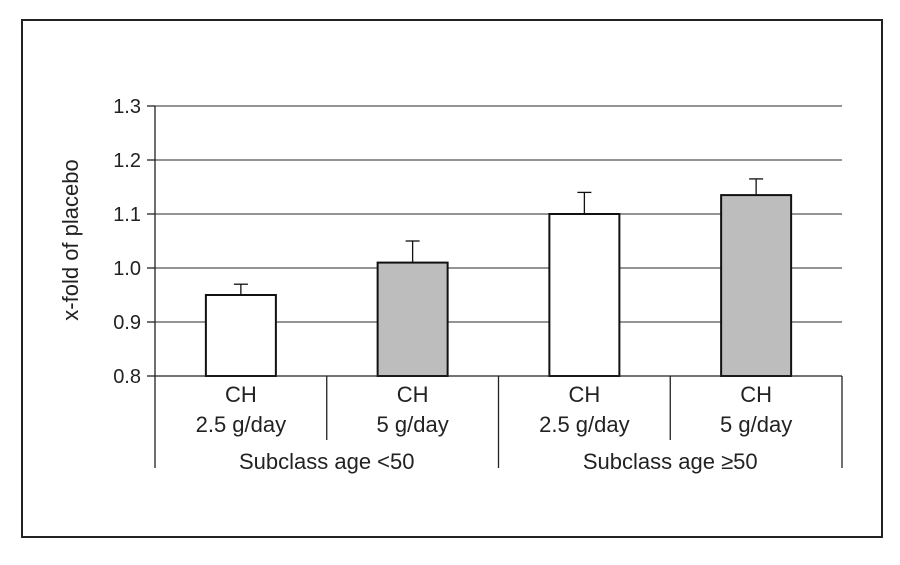 This screenshot has width=900, height=565. What do you see at coordinates (127, 323) in the screenshot?
I see `y-tick-label: 0.9` at bounding box center [127, 323].